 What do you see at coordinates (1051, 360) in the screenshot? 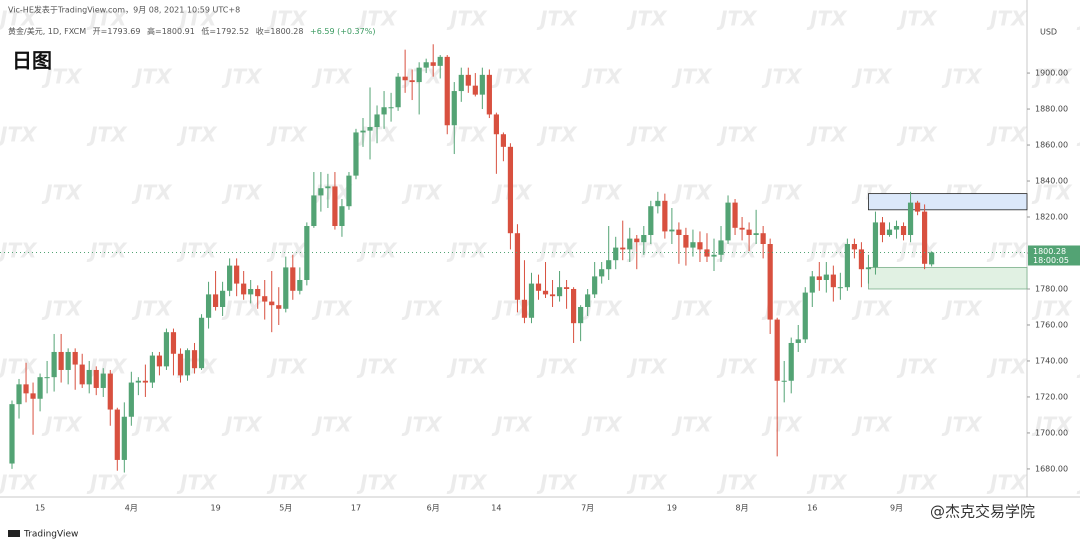
I see `y-tick-label: 1740.00` at bounding box center [1051, 360].